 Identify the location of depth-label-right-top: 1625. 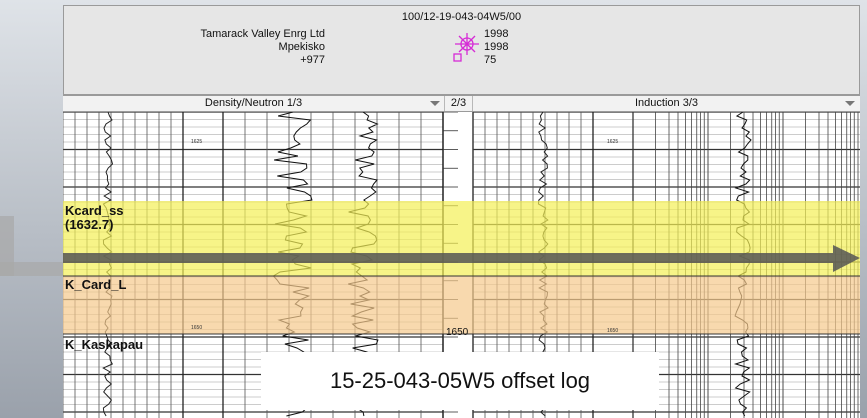
(613, 142).